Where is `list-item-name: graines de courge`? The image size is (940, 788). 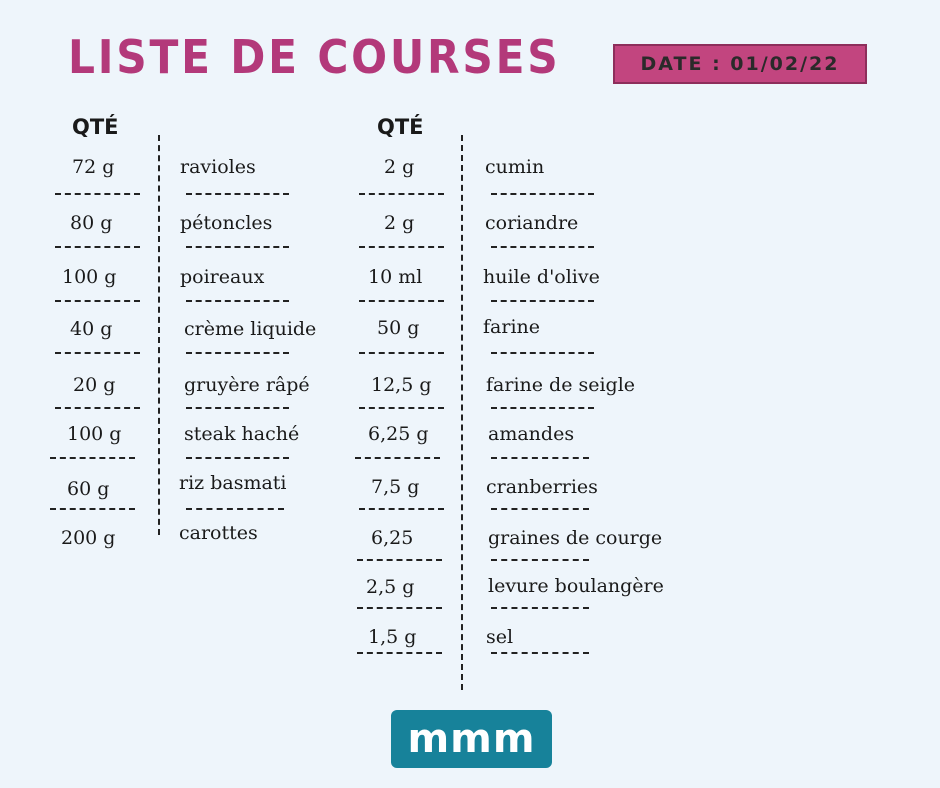
list-item-name: graines de courge is located at coordinates (575, 538).